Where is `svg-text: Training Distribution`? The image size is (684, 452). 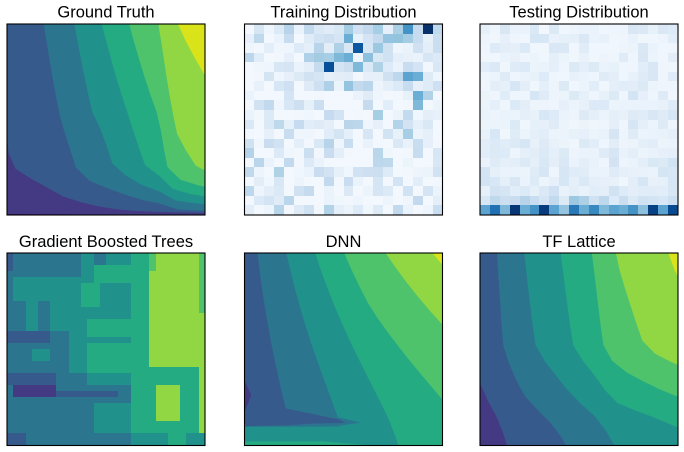
svg-text: Training Distribution is located at coordinates (343, 13).